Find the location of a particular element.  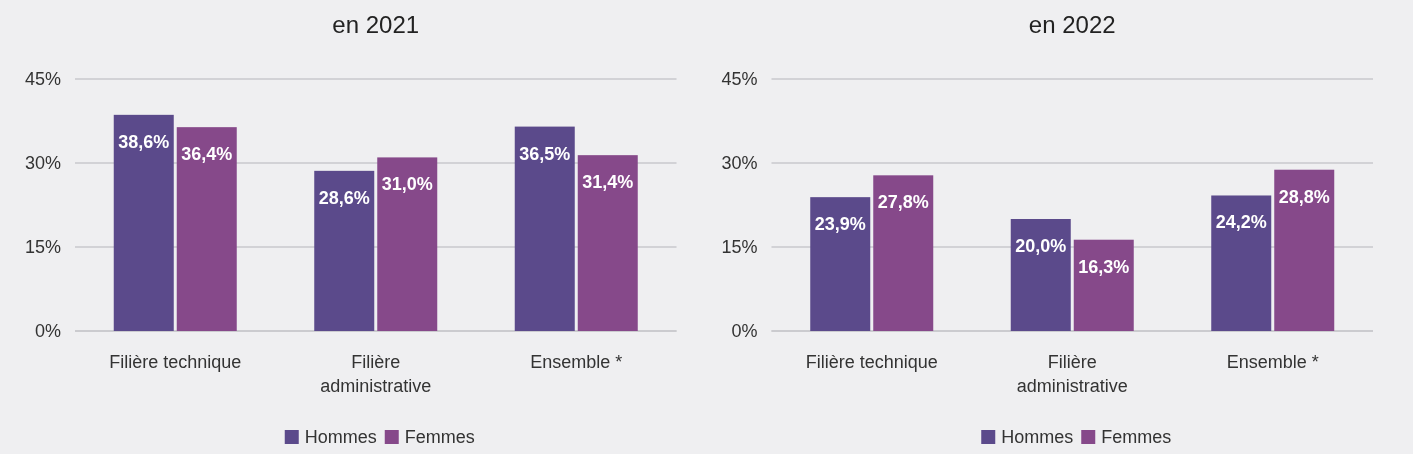

chart-title: en 2022 is located at coordinates (1072, 24).